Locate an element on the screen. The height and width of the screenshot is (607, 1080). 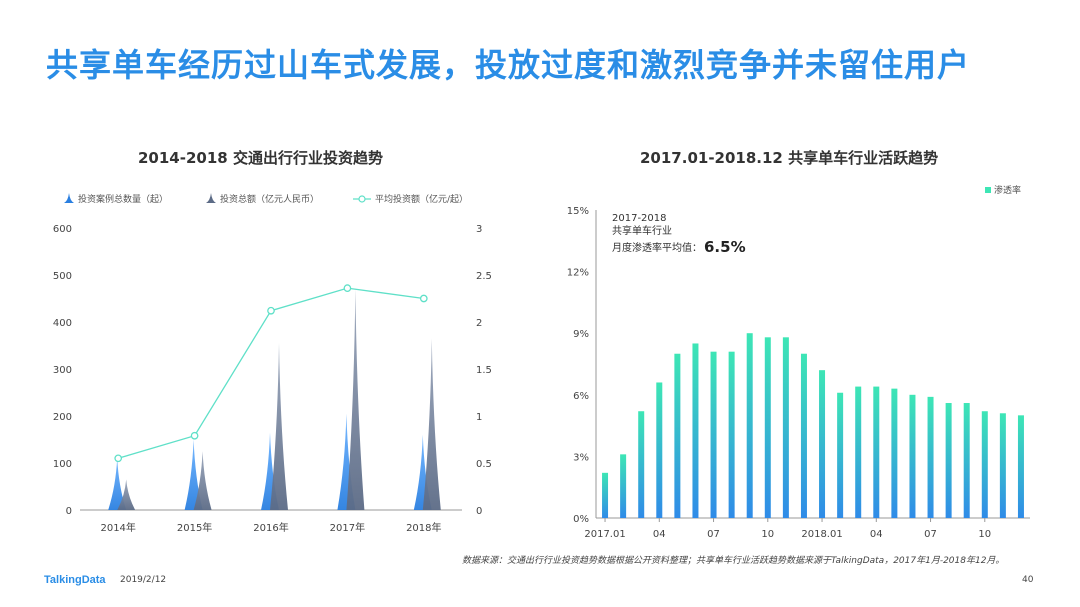
left-x-tick: 2018年 is located at coordinates (423, 527).